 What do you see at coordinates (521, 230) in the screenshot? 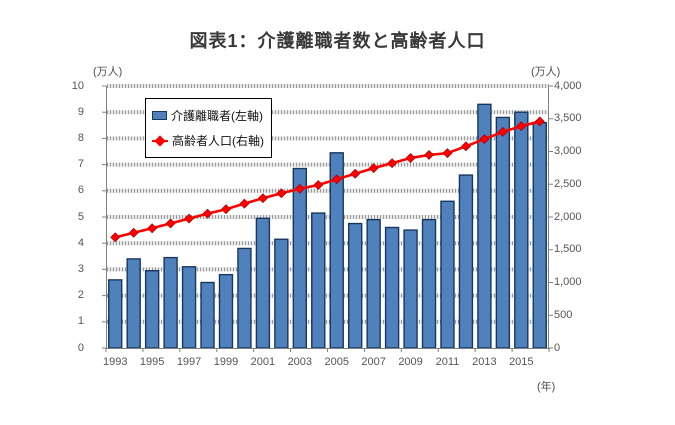
I see `bar-2015` at bounding box center [521, 230].